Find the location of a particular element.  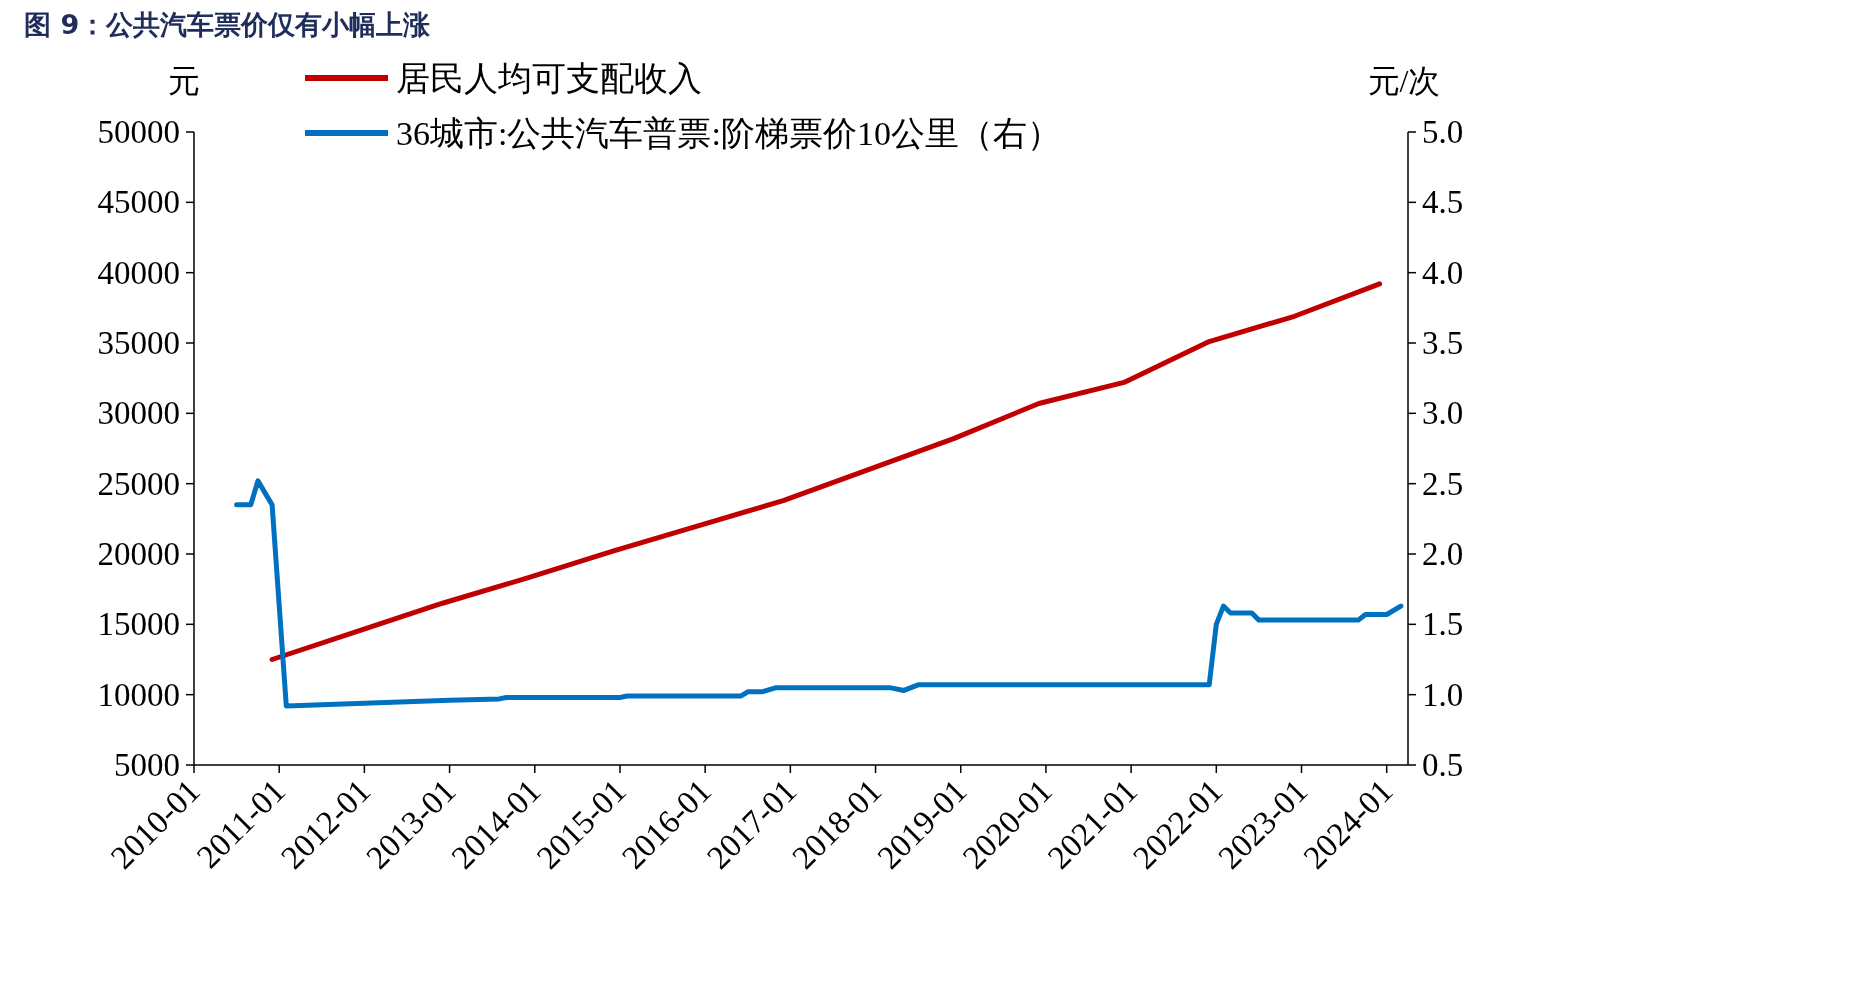

y2-tick-label: 1.0 is located at coordinates (1443, 694).